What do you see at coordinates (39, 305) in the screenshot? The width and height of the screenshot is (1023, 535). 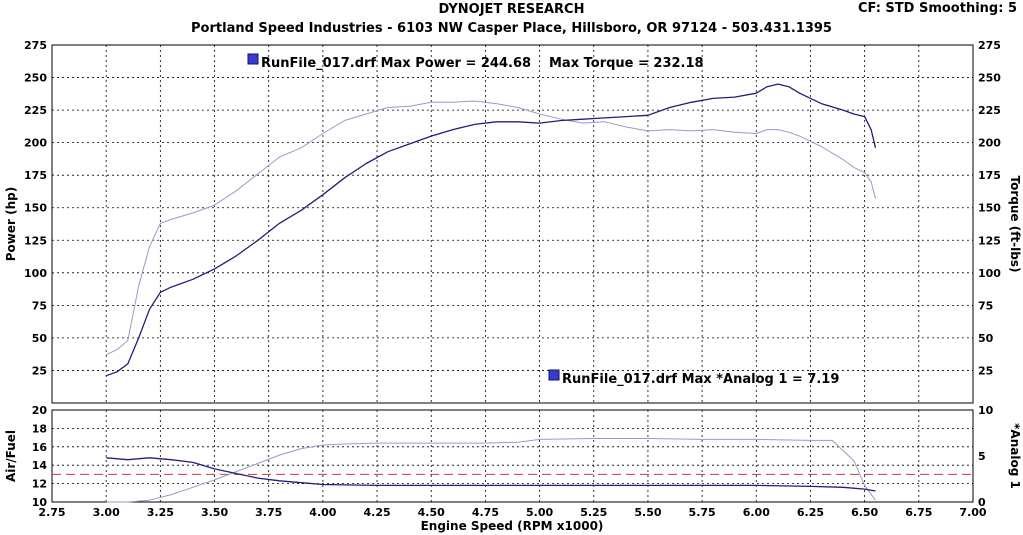 I see `power-tick-label: 75` at bounding box center [39, 305].